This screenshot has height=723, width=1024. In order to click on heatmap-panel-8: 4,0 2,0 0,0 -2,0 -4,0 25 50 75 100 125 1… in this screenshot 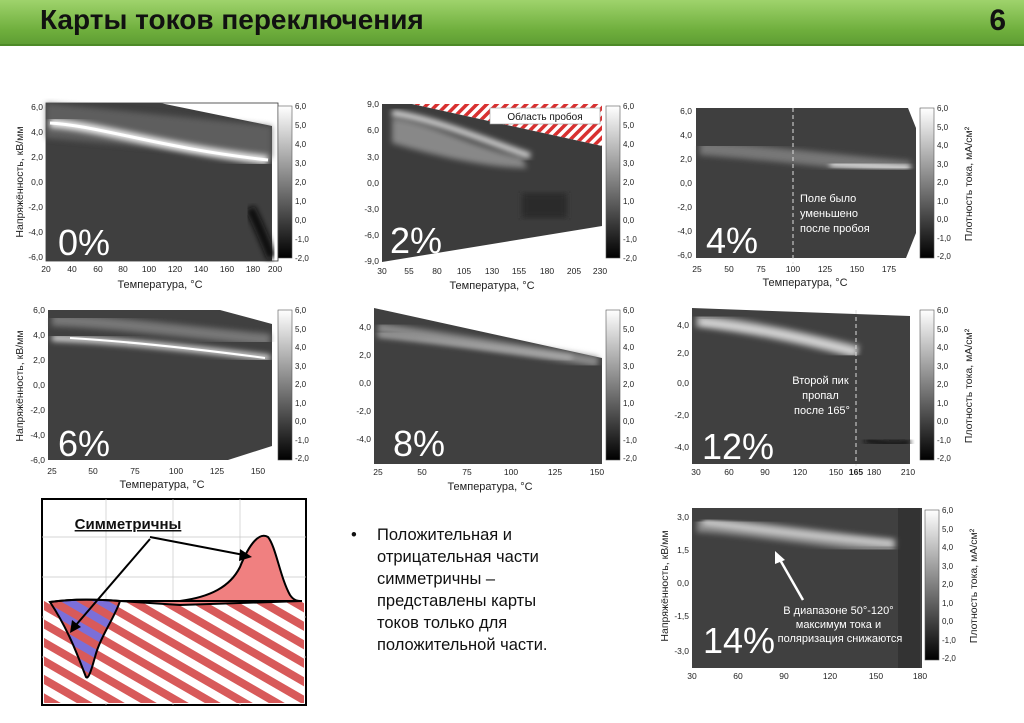, I will do `click(496, 399)`.